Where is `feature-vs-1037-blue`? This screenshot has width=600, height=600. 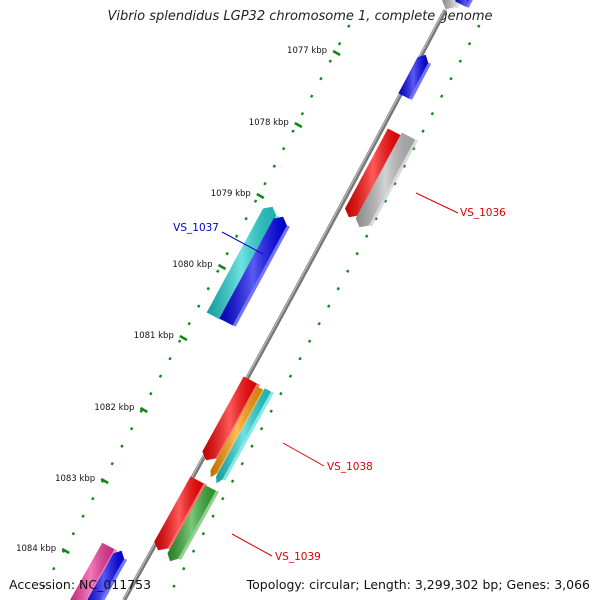
feature-vs-1037-blue is located at coordinates (254, 271).